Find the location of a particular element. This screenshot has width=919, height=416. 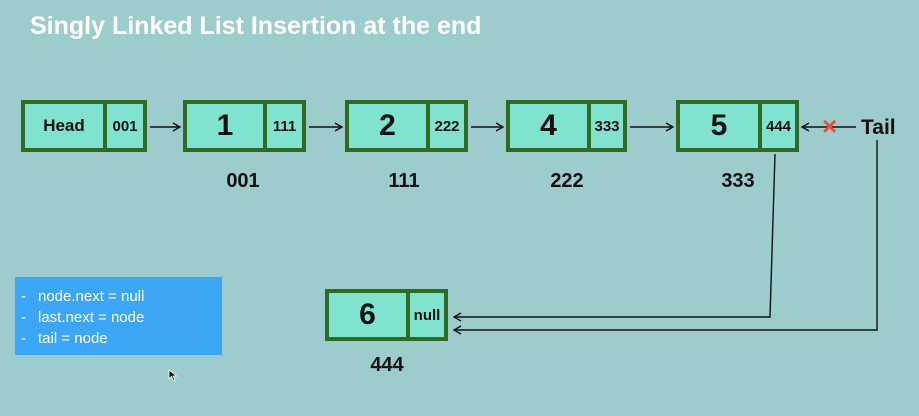

node-address: 111 is located at coordinates (404, 181).